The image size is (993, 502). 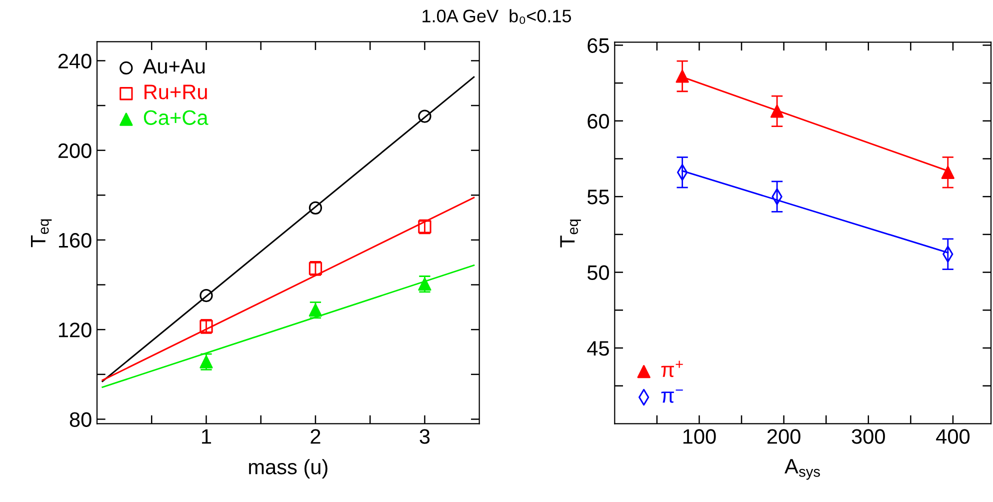 What do you see at coordinates (598, 272) in the screenshot?
I see `y-tick-label: 50` at bounding box center [598, 272].